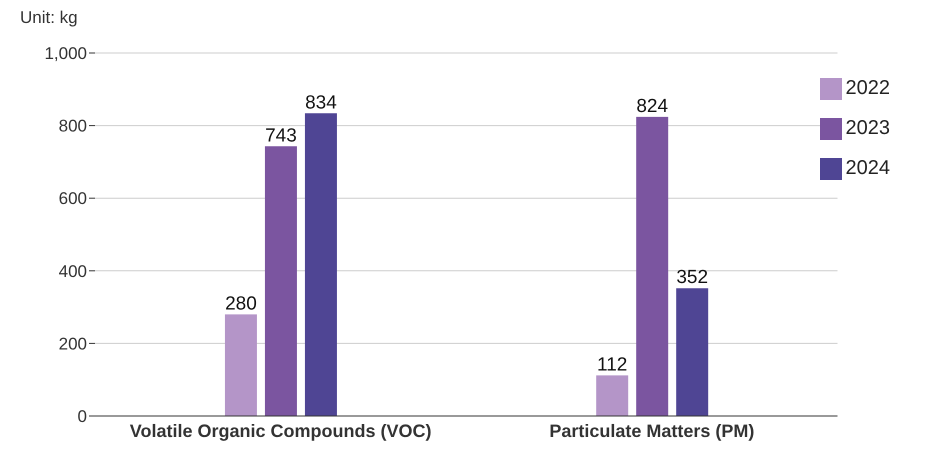  Describe the element at coordinates (651, 430) in the screenshot. I see `x-tick-label: Particulate Matters (PM)` at that location.